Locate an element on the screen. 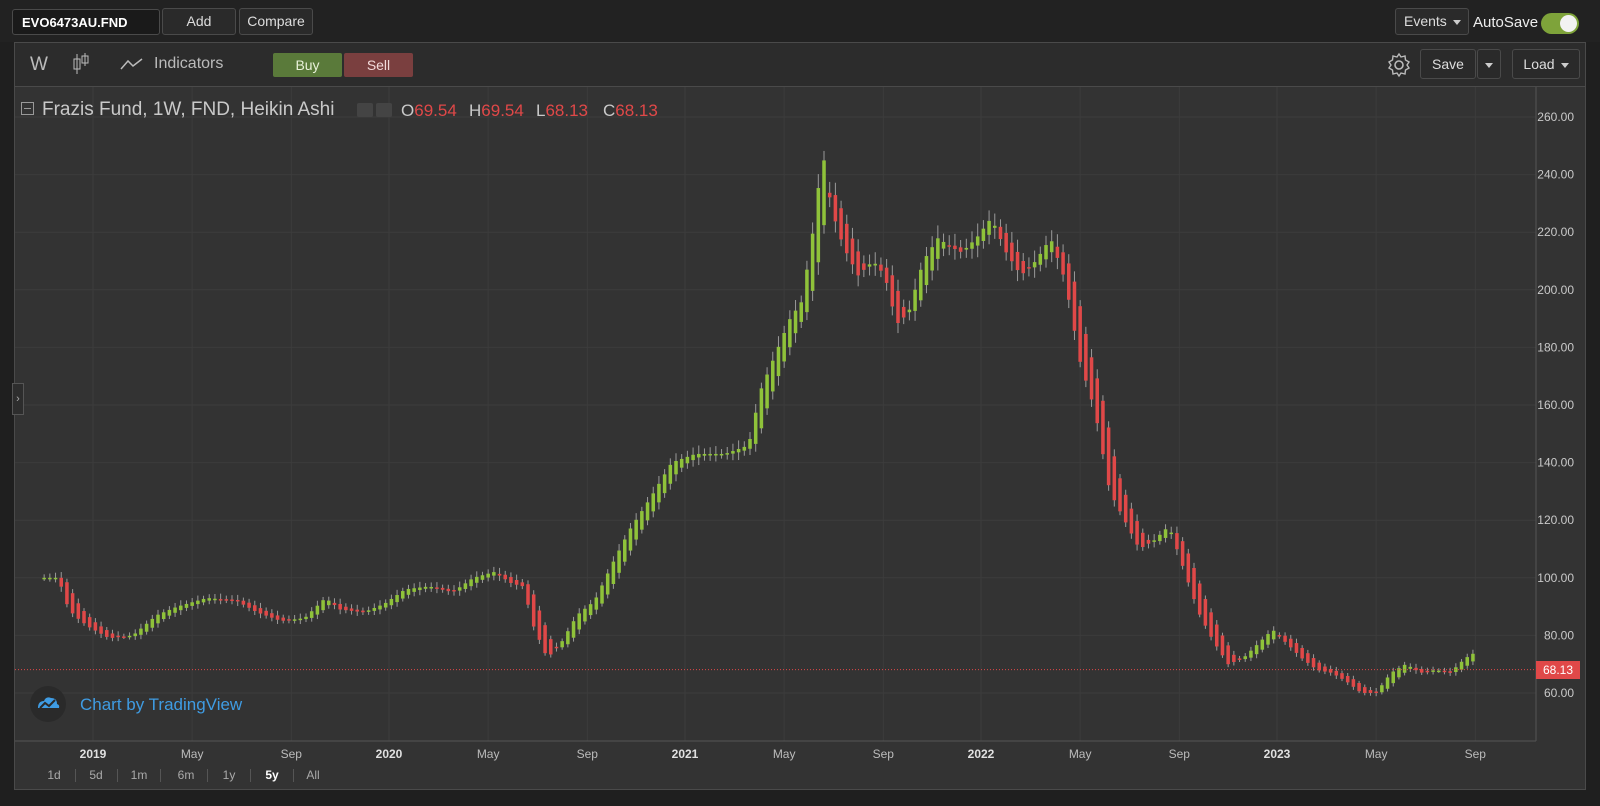  range-button-1d: 1d is located at coordinates (54, 775).